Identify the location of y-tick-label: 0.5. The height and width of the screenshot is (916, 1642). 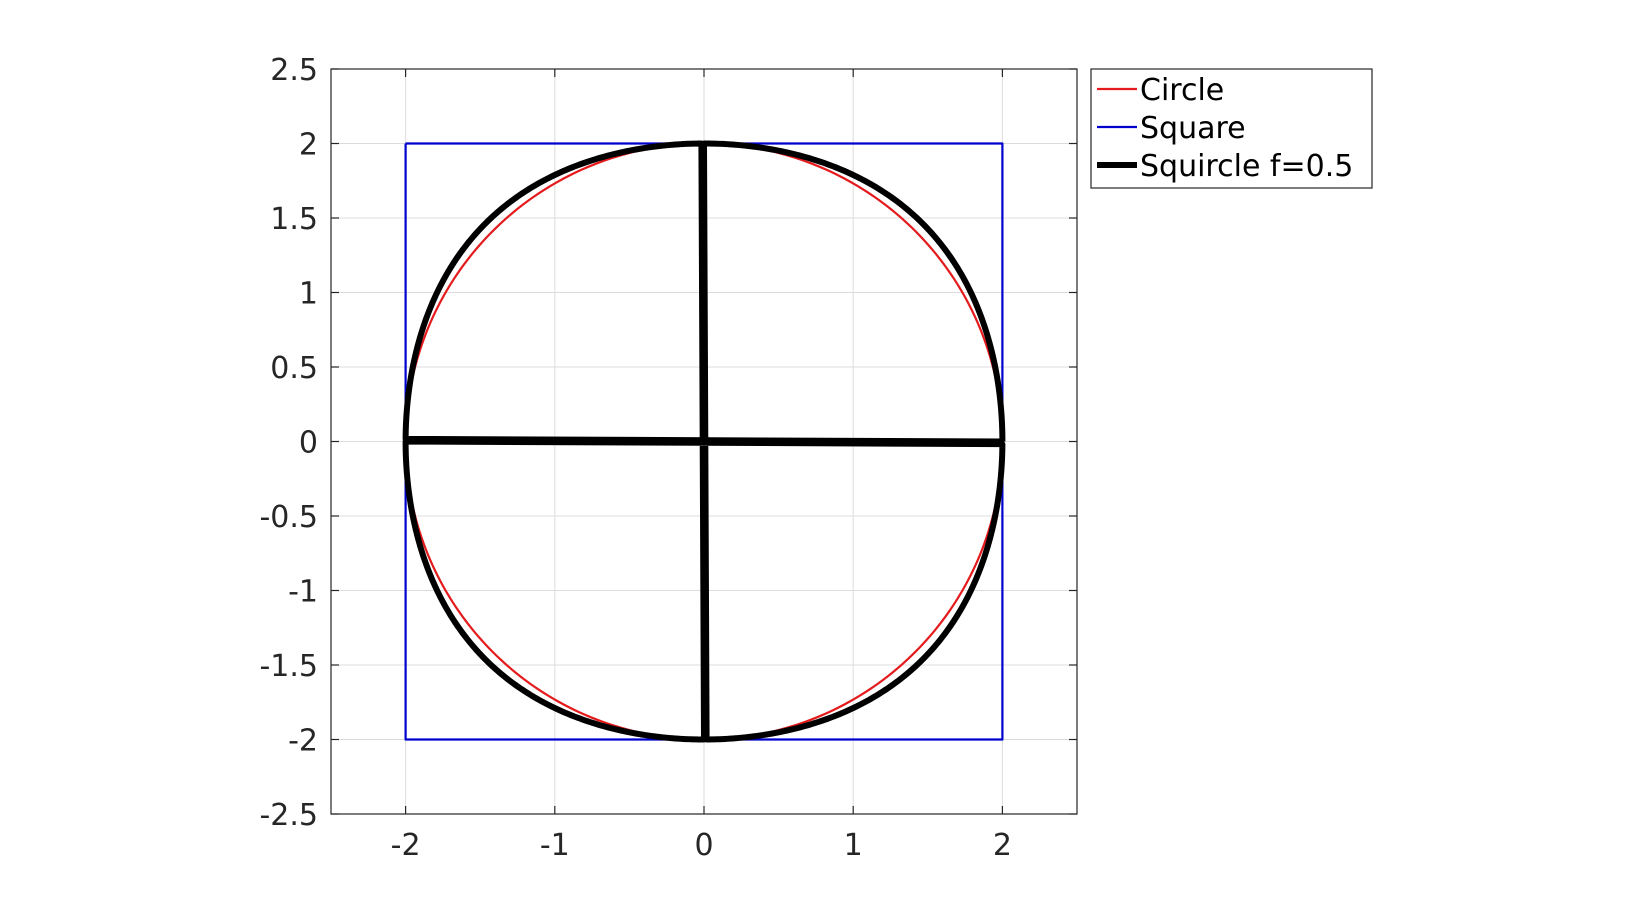
(294, 368).